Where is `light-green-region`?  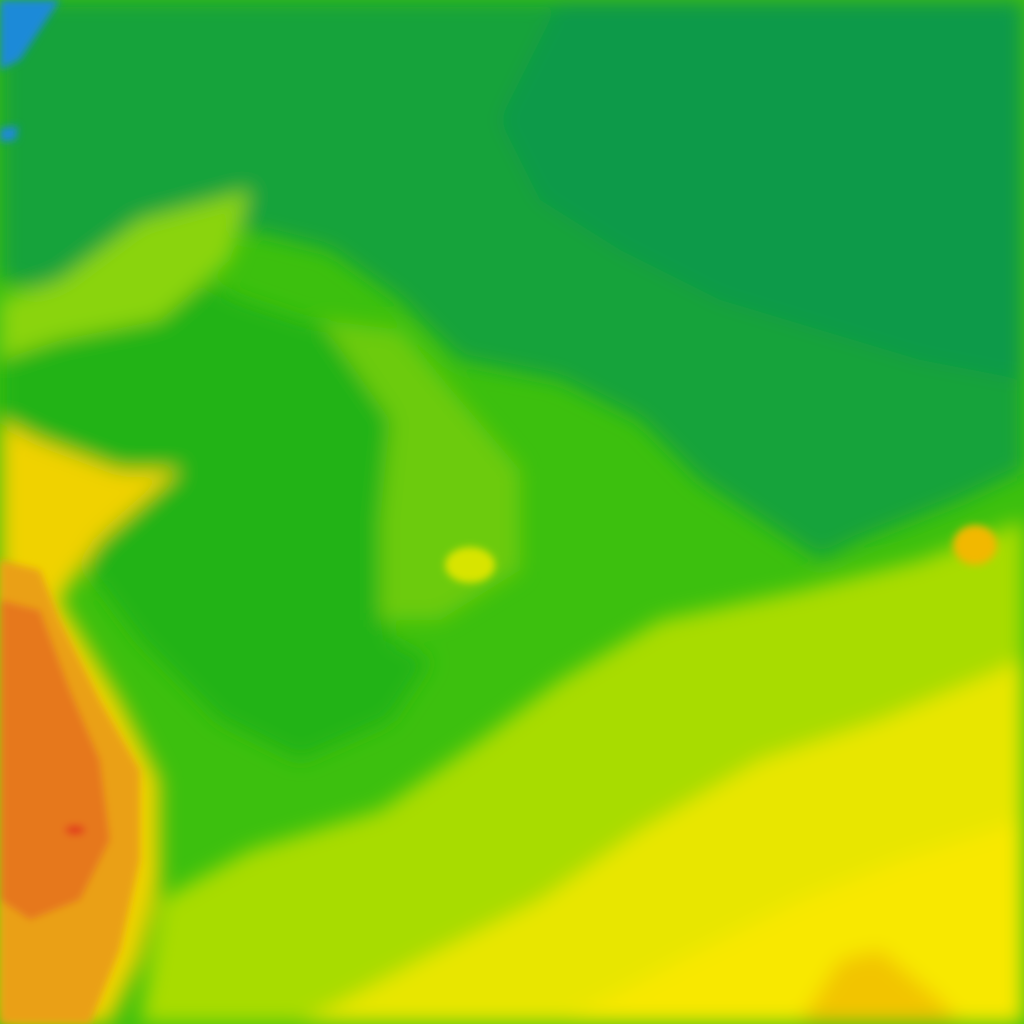 light-green-region is located at coordinates (420, 470).